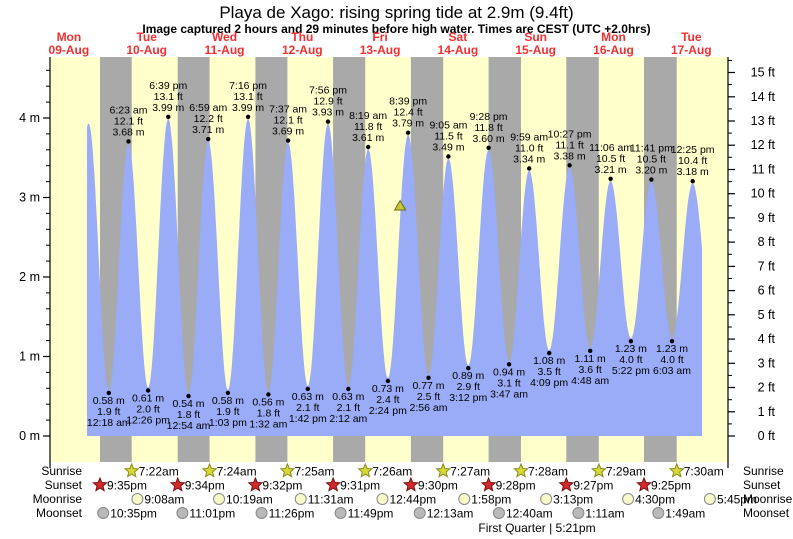  What do you see at coordinates (536, 37) in the screenshot?
I see `date-label-dow: Sun` at bounding box center [536, 37].